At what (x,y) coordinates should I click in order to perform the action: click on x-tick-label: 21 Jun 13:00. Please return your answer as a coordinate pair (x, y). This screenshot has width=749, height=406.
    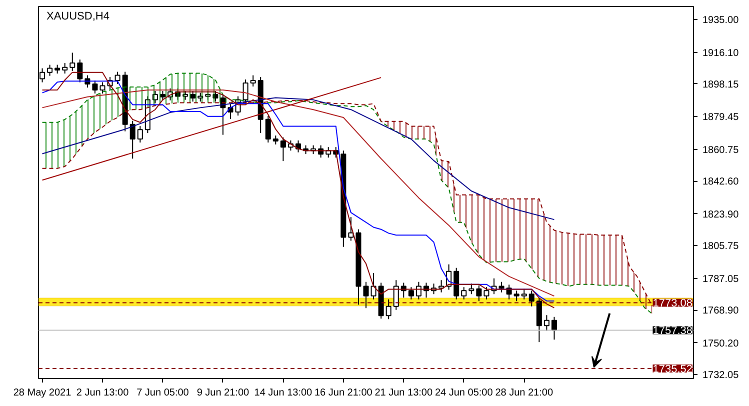
    Looking at the image, I should click on (403, 393).